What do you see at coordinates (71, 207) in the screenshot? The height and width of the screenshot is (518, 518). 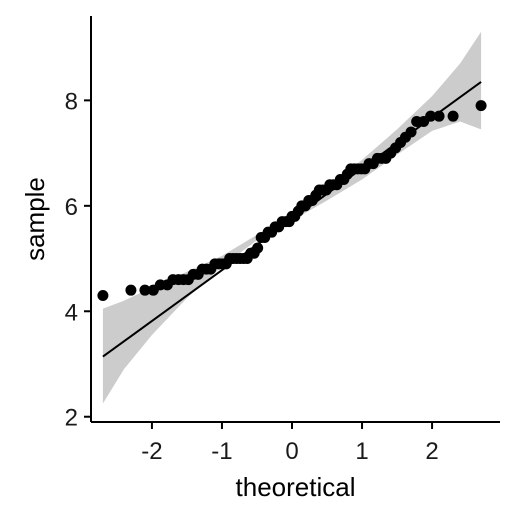 I see `y-tick-label: 6` at bounding box center [71, 207].